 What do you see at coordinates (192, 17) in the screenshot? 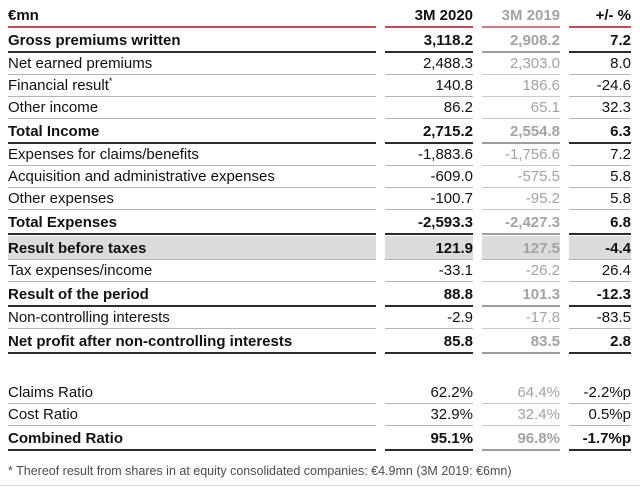
I see `column-header-unit: €mn` at bounding box center [192, 17].